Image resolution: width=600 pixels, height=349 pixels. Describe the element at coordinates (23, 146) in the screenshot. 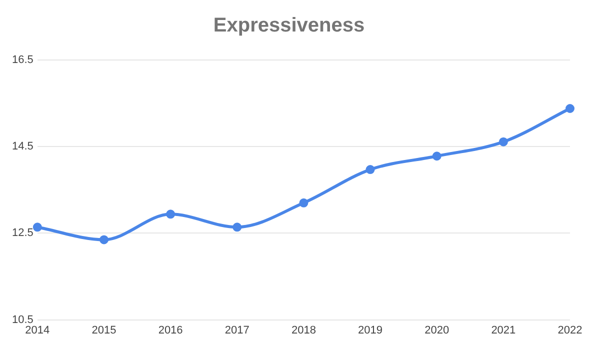

I see `y-tick-label: 14.5` at that location.